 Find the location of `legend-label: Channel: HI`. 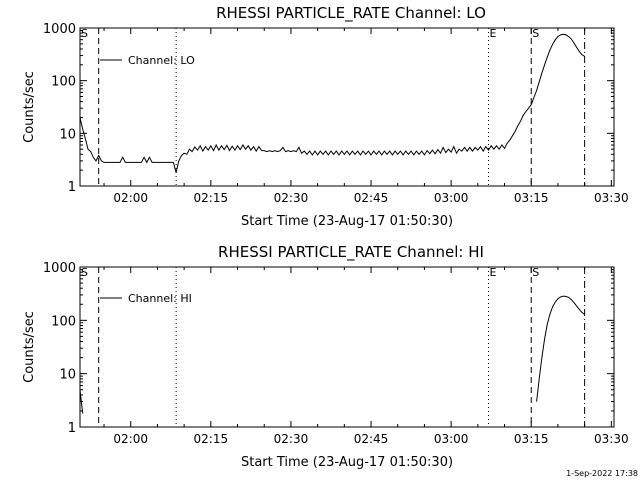

legend-label: Channel: HI is located at coordinates (160, 298).